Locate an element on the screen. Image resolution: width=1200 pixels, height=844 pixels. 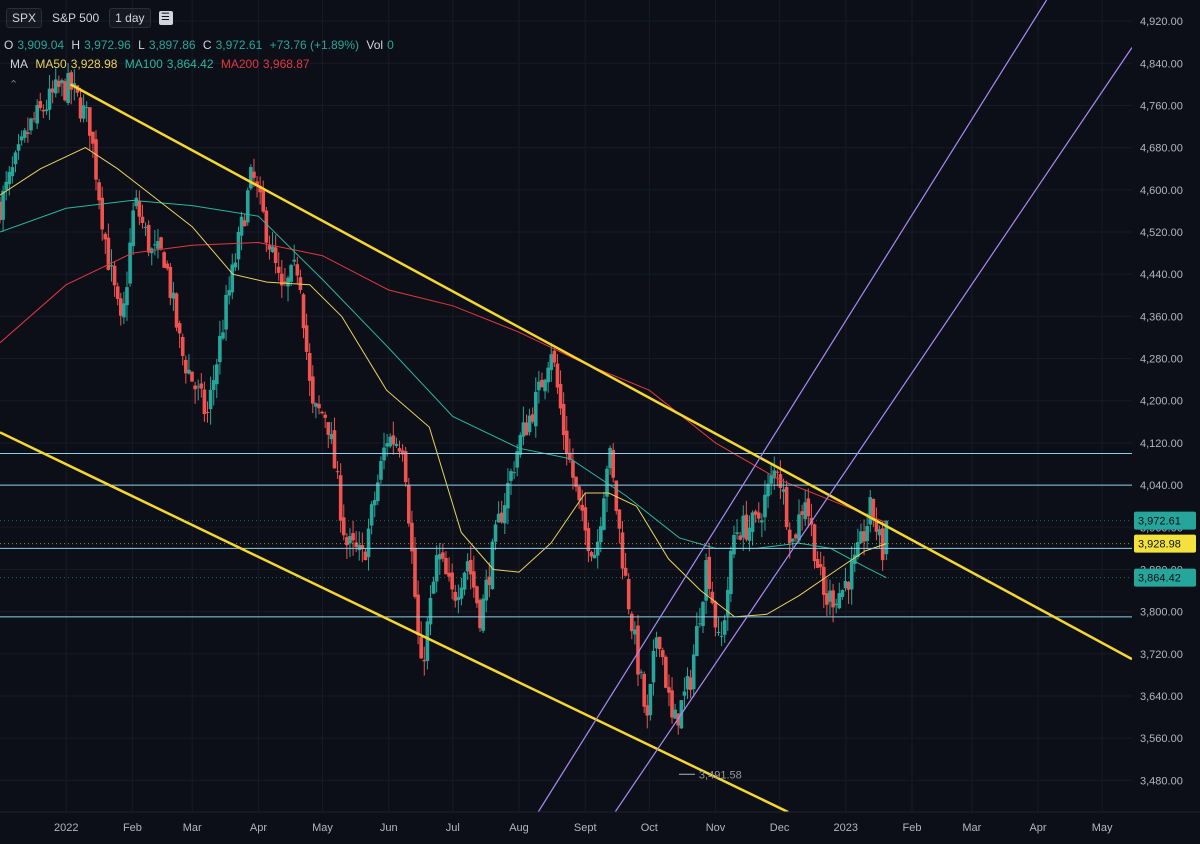
interval-button: 1 day is located at coordinates (130, 18).